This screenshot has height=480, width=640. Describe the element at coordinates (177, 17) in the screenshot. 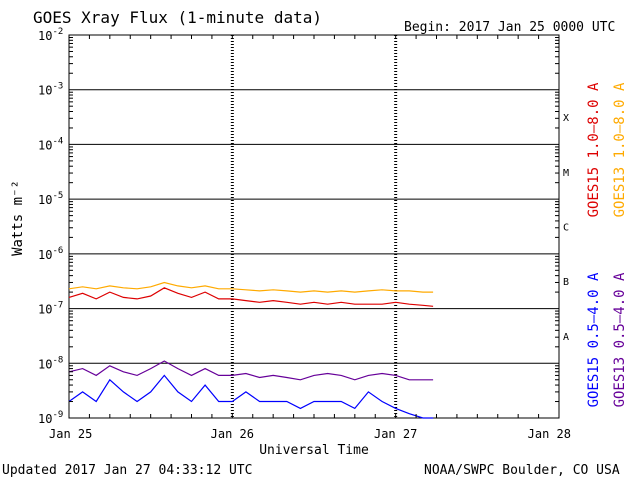

I see `chart-title: GOES Xray Flux (1-minute data)` at that location.